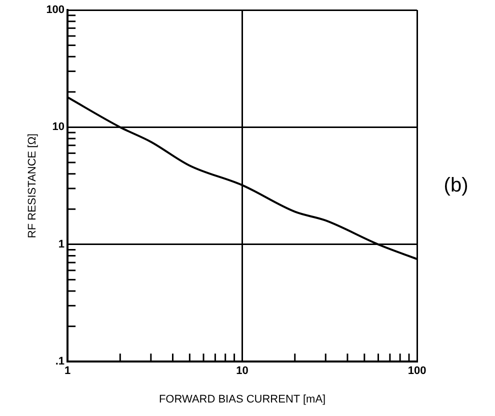 The height and width of the screenshot is (416, 495). I want to click on y-tick-label: 1, so click(61, 244).